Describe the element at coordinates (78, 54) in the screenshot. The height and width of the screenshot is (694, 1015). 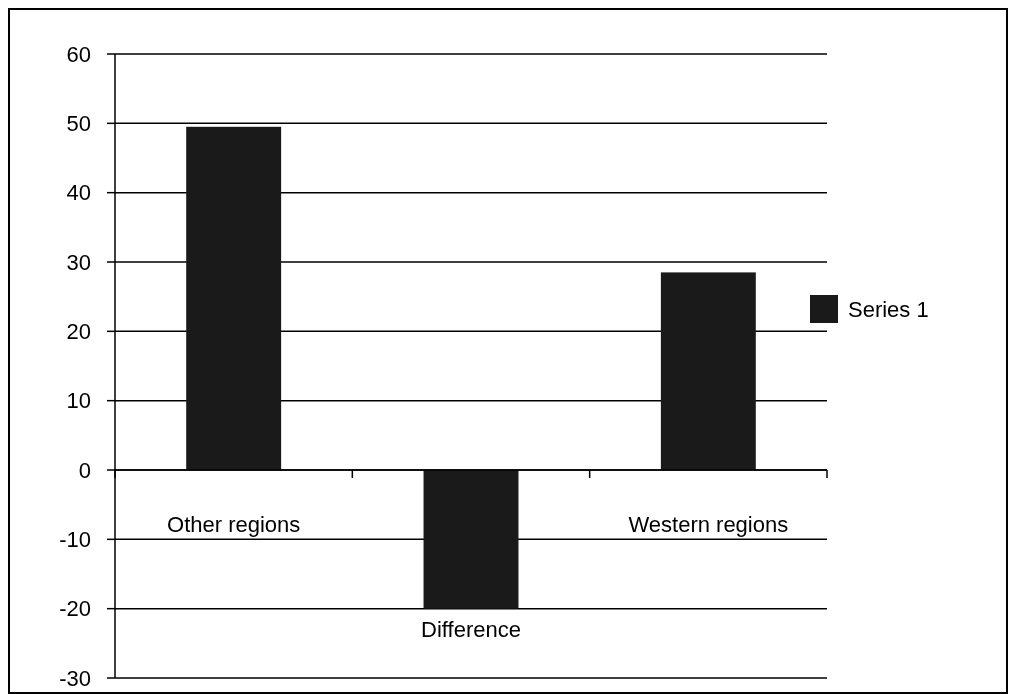
I see `y-tick-label: 60` at that location.